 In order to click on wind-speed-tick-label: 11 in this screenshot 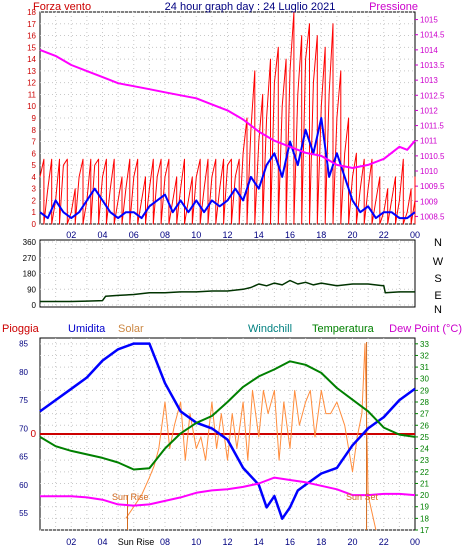, I will do `click(32, 94)`.